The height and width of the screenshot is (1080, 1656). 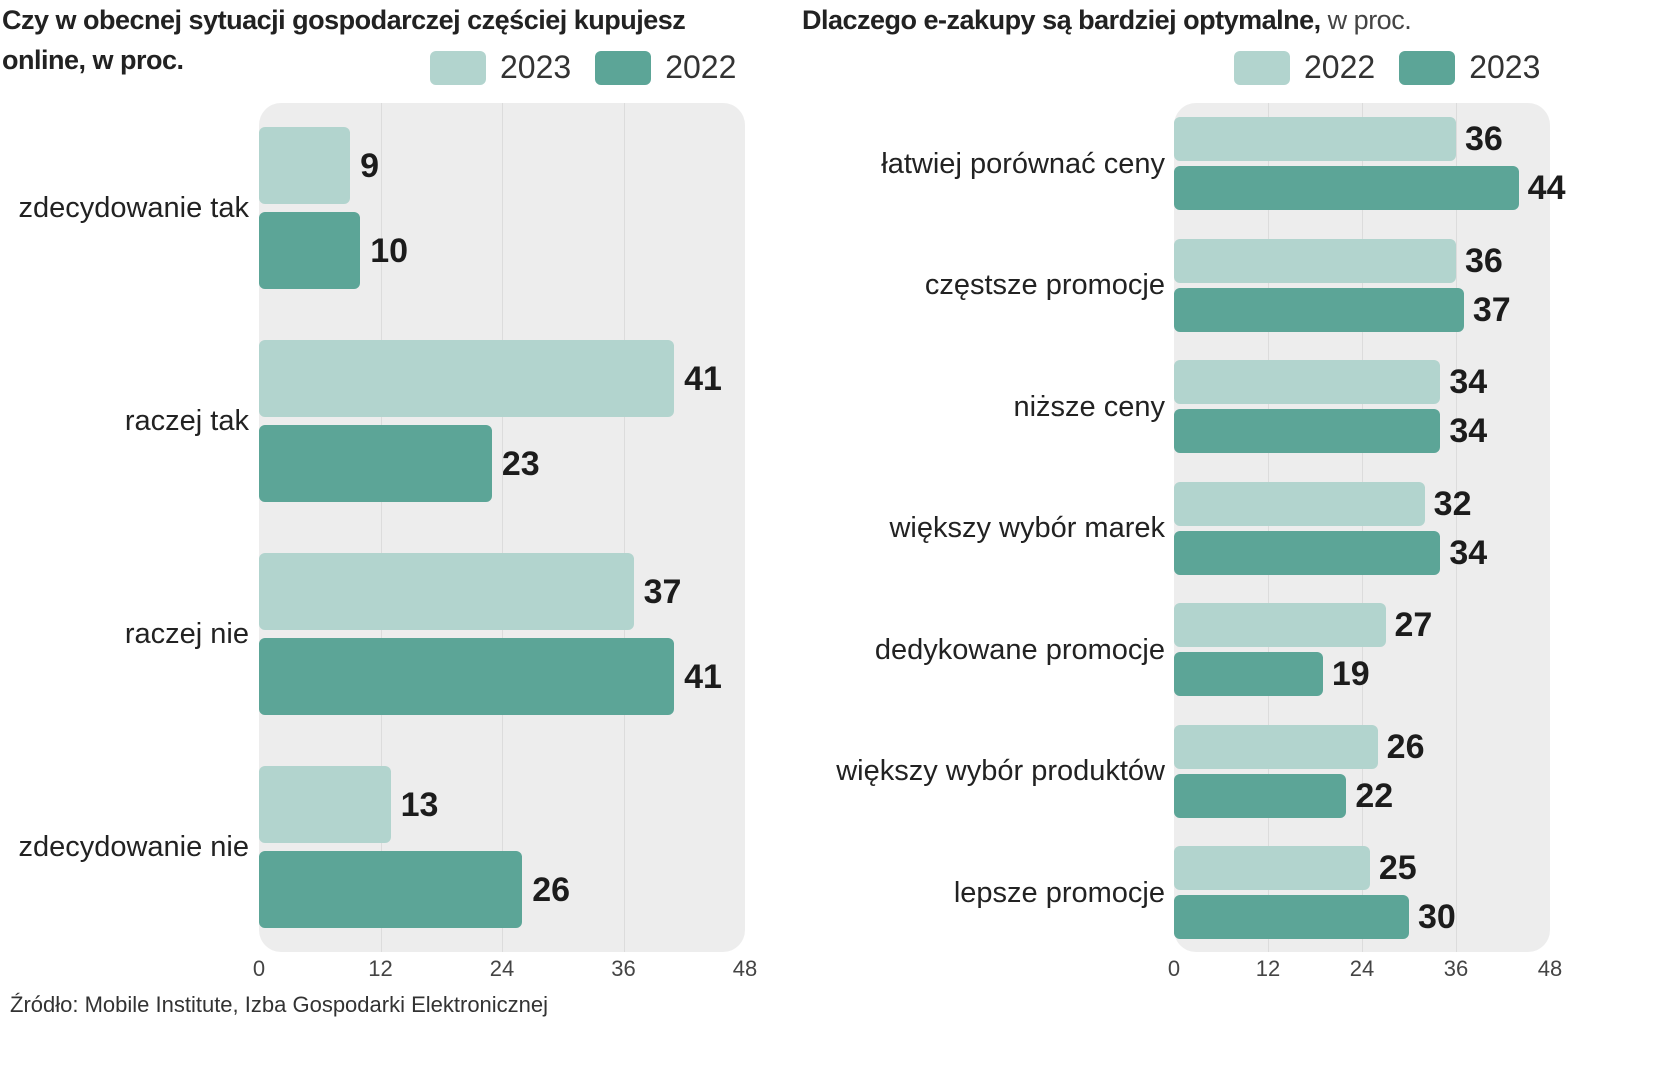 I want to click on category-label: zdecydowanie nie, so click(x=133, y=847).